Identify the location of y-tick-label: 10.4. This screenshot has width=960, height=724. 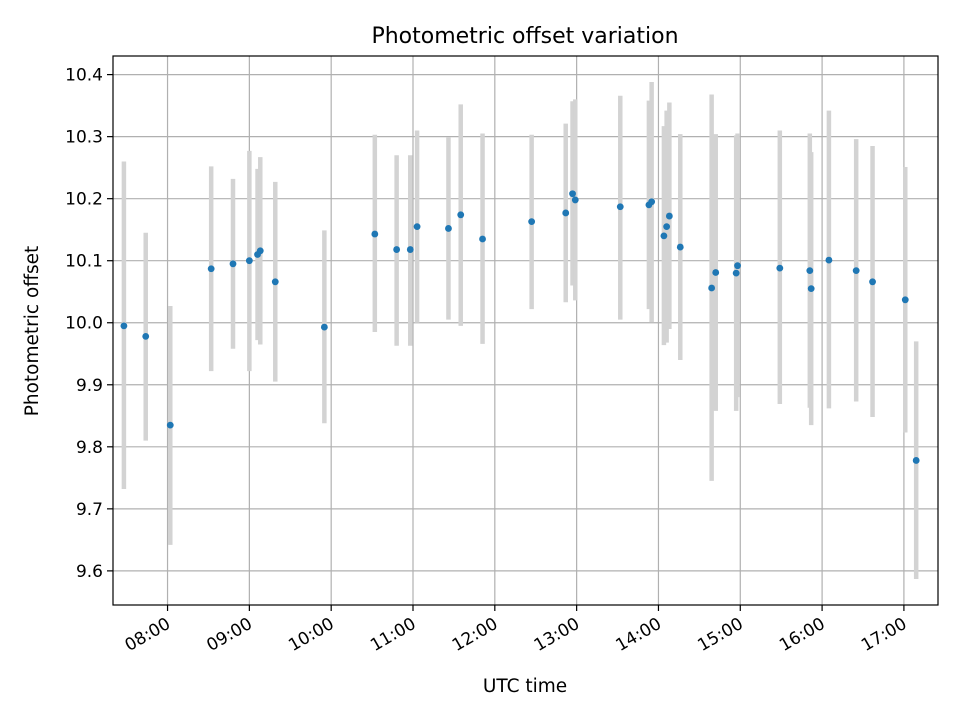
(84, 76).